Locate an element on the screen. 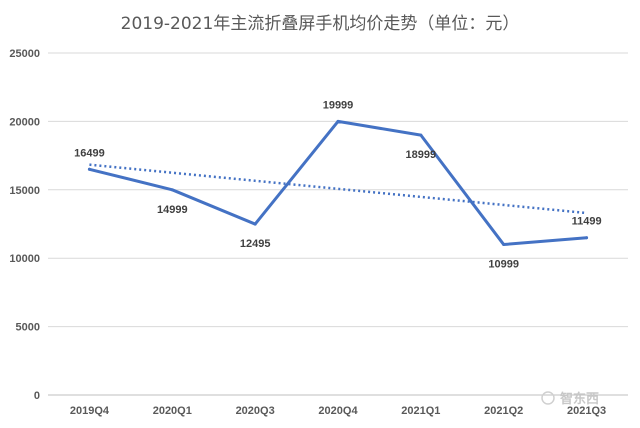 The width and height of the screenshot is (640, 428). y-tick-label: 10000 is located at coordinates (24, 259).